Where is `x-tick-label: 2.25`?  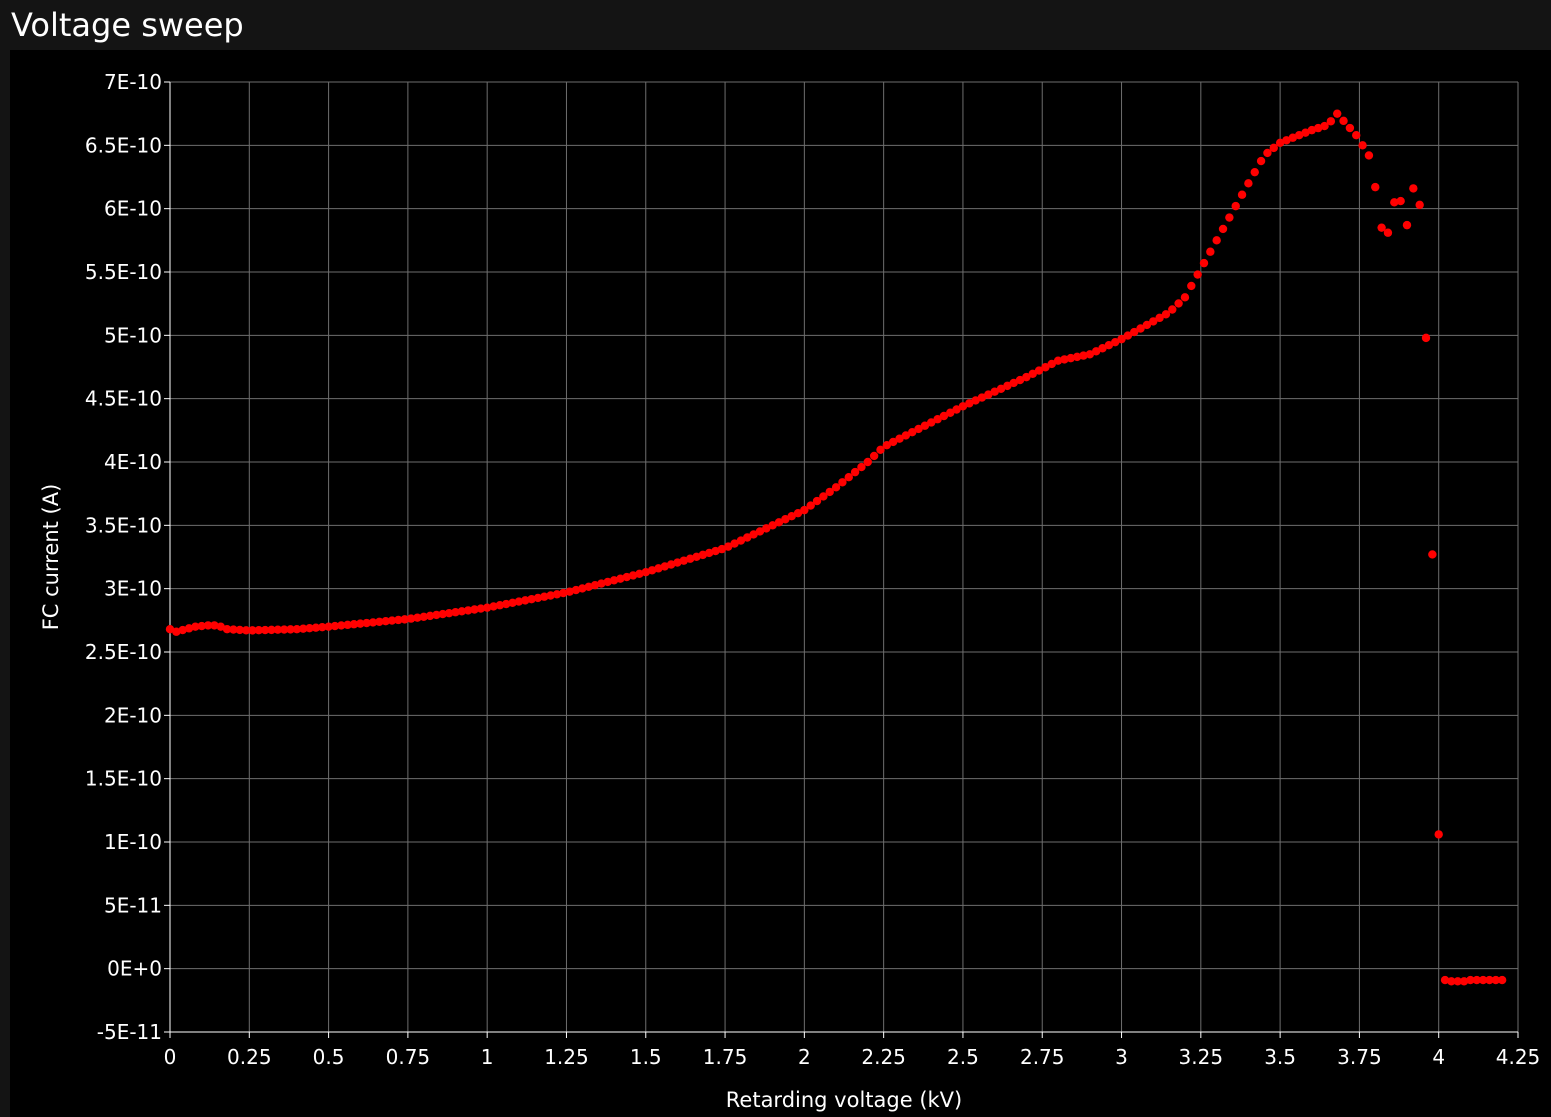
x-tick-label: 2.25 is located at coordinates (883, 1057).